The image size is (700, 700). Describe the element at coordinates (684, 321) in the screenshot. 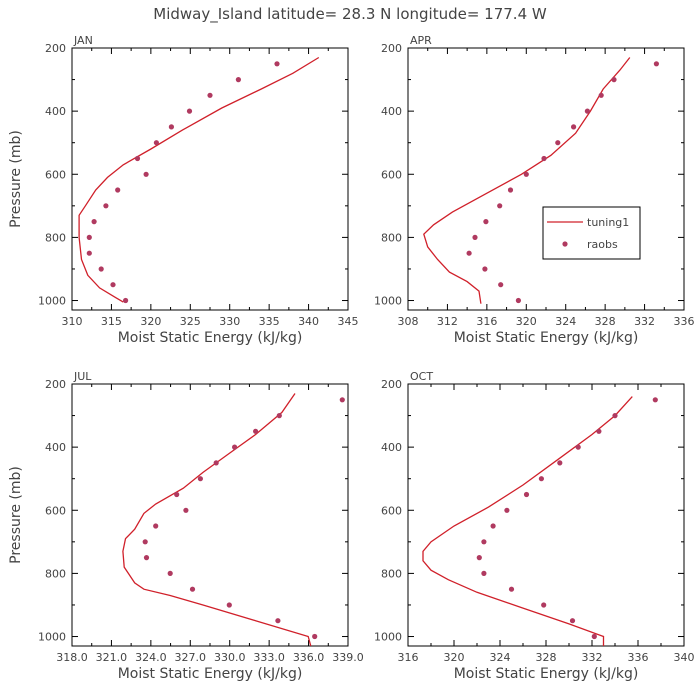

I see `x-tick-label: 336` at that location.